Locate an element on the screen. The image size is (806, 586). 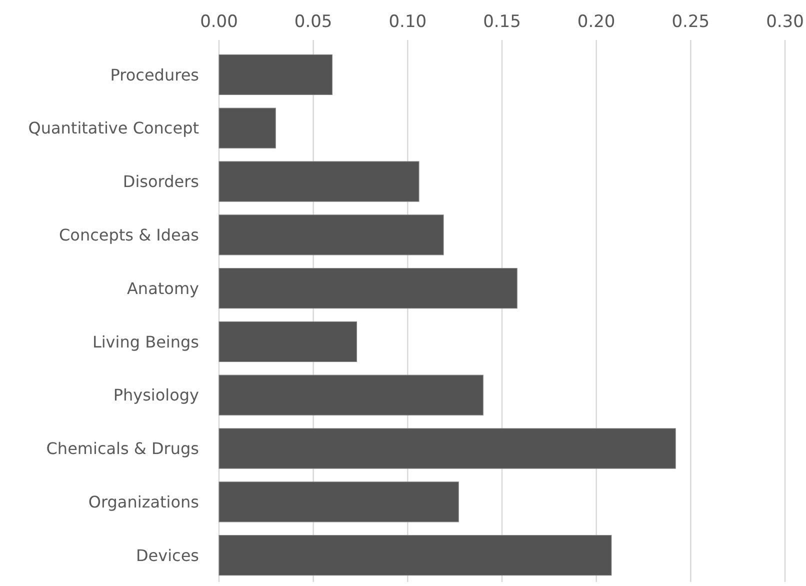
x-tick-label: 0.20 is located at coordinates (596, 22).